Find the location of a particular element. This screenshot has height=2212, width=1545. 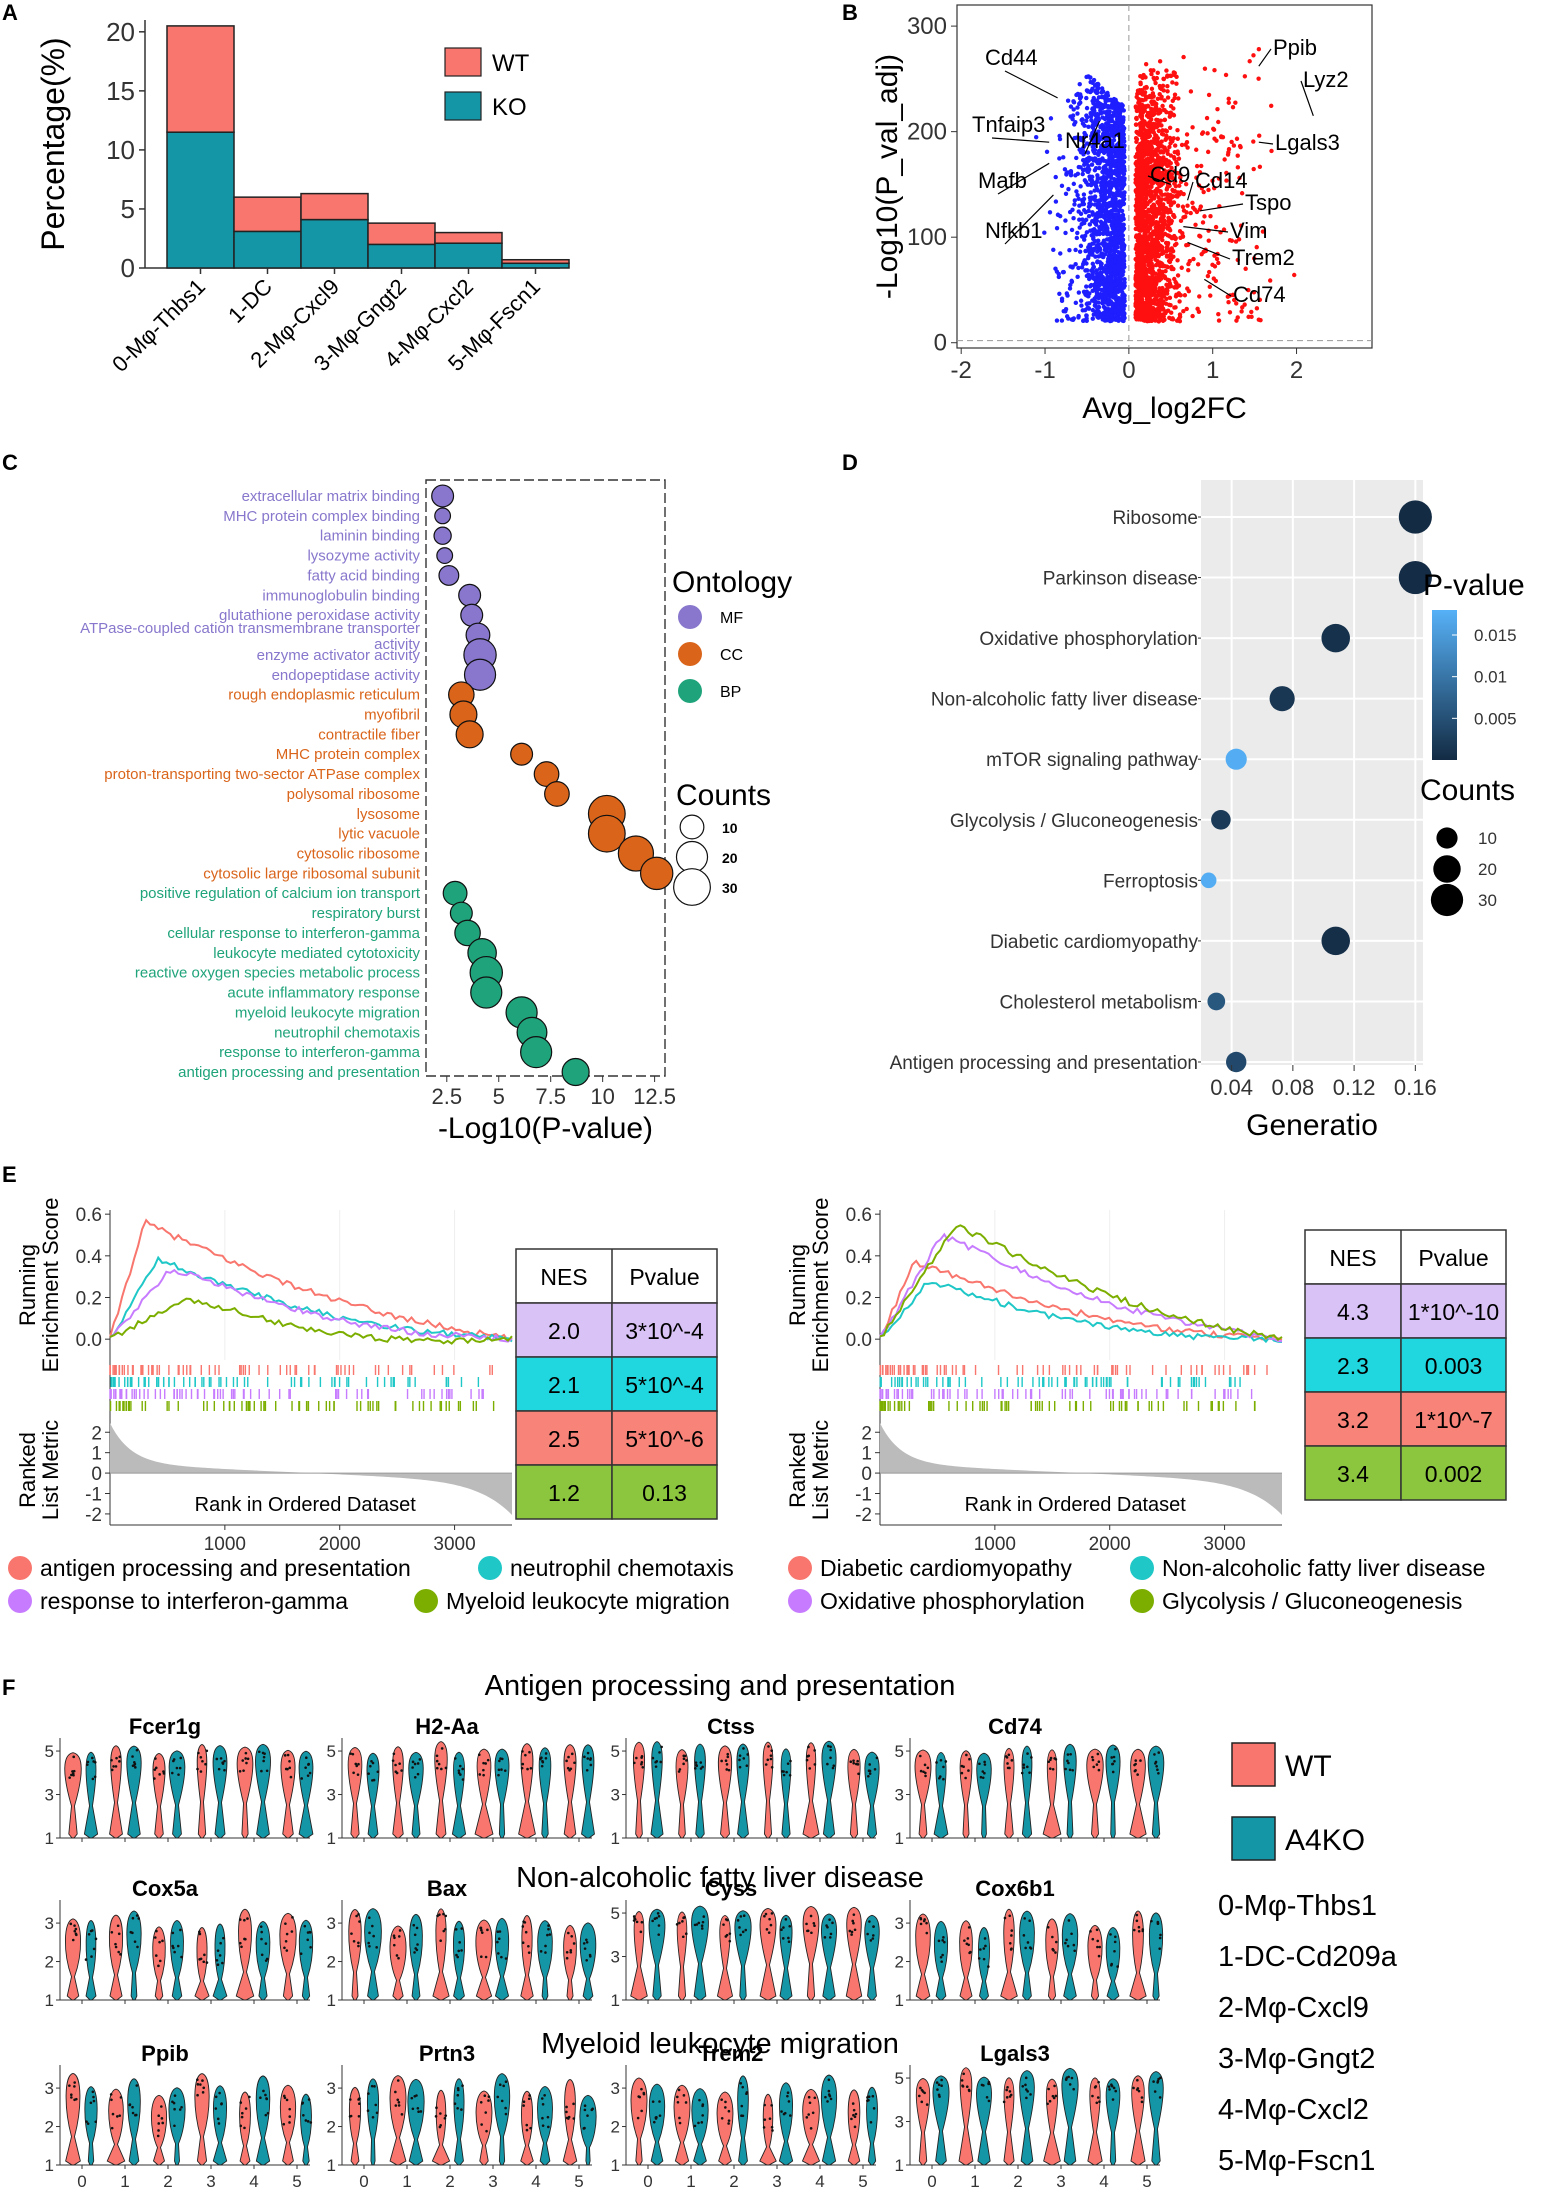

term-label: respiratory burst is located at coordinates (366, 913).